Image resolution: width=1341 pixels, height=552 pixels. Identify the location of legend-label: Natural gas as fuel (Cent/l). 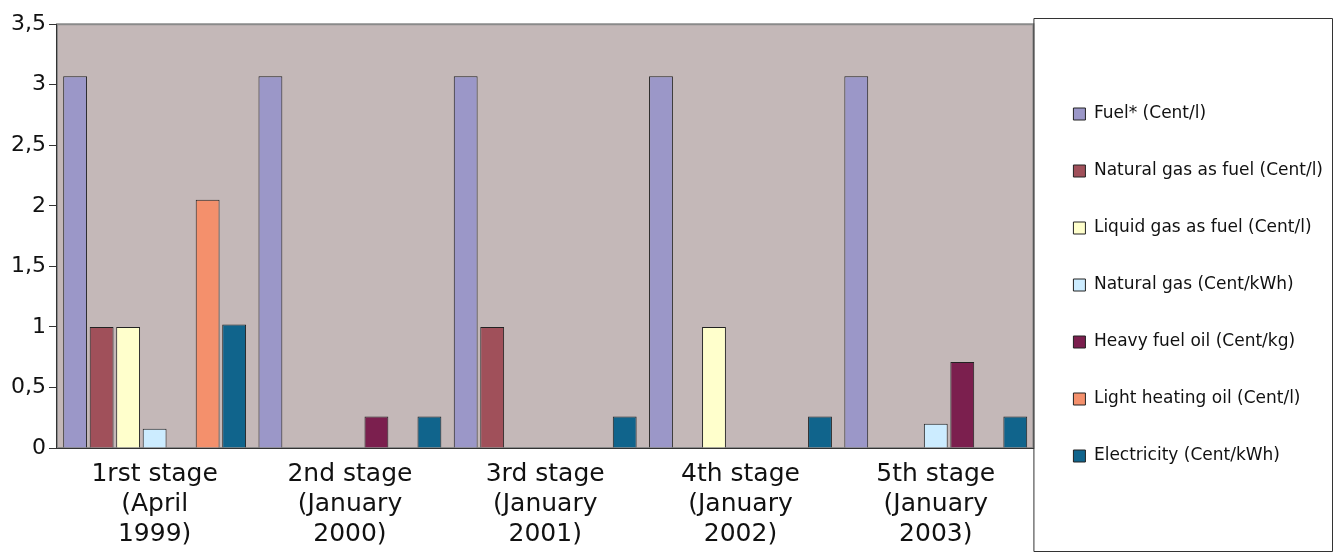
(1208, 169).